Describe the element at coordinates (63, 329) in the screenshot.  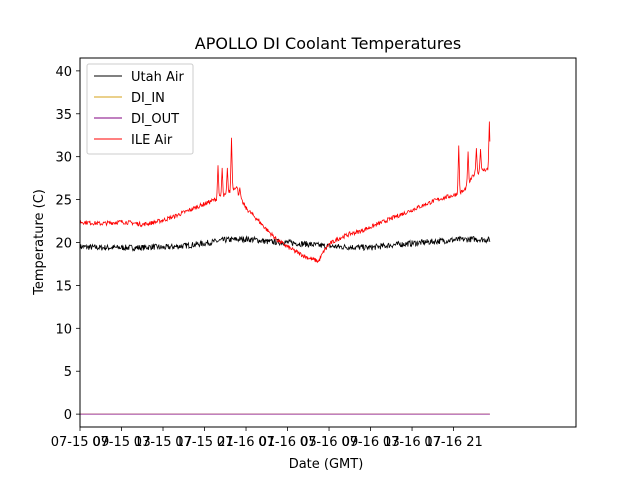
I see `y-tick-label: 10` at that location.